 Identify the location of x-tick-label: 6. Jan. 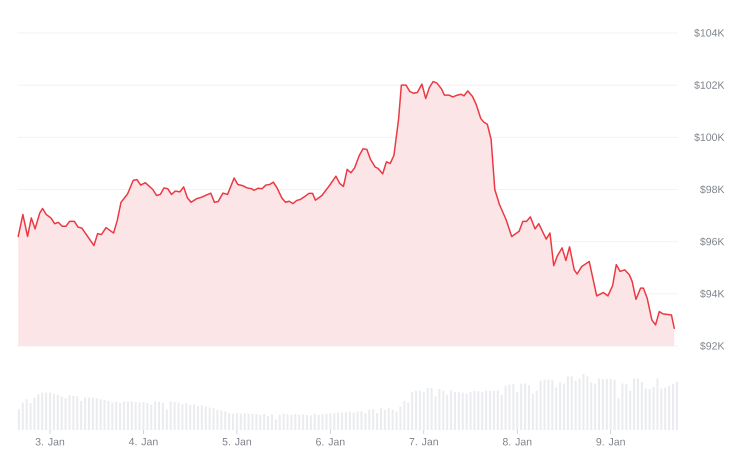
(330, 442).